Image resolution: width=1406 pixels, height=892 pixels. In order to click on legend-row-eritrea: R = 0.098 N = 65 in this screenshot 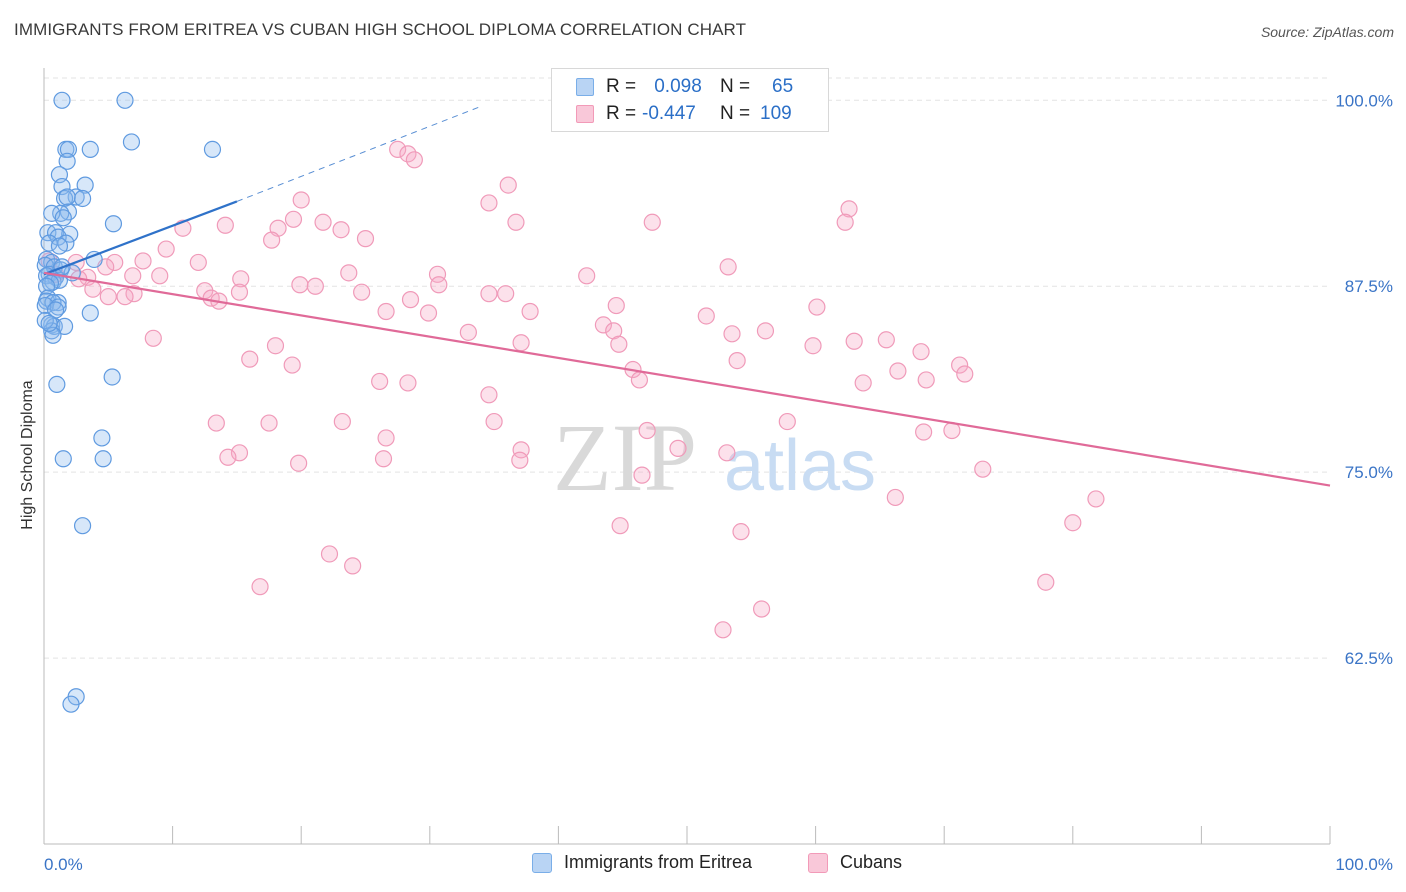, I will do `click(684, 87)`.